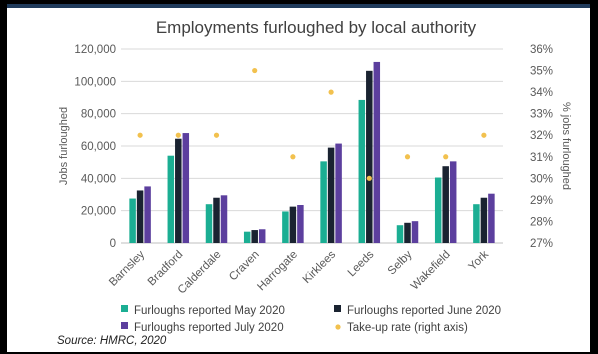 The image size is (598, 354). Describe the element at coordinates (431, 271) in the screenshot. I see `x-tick-label: Wakefield` at that location.